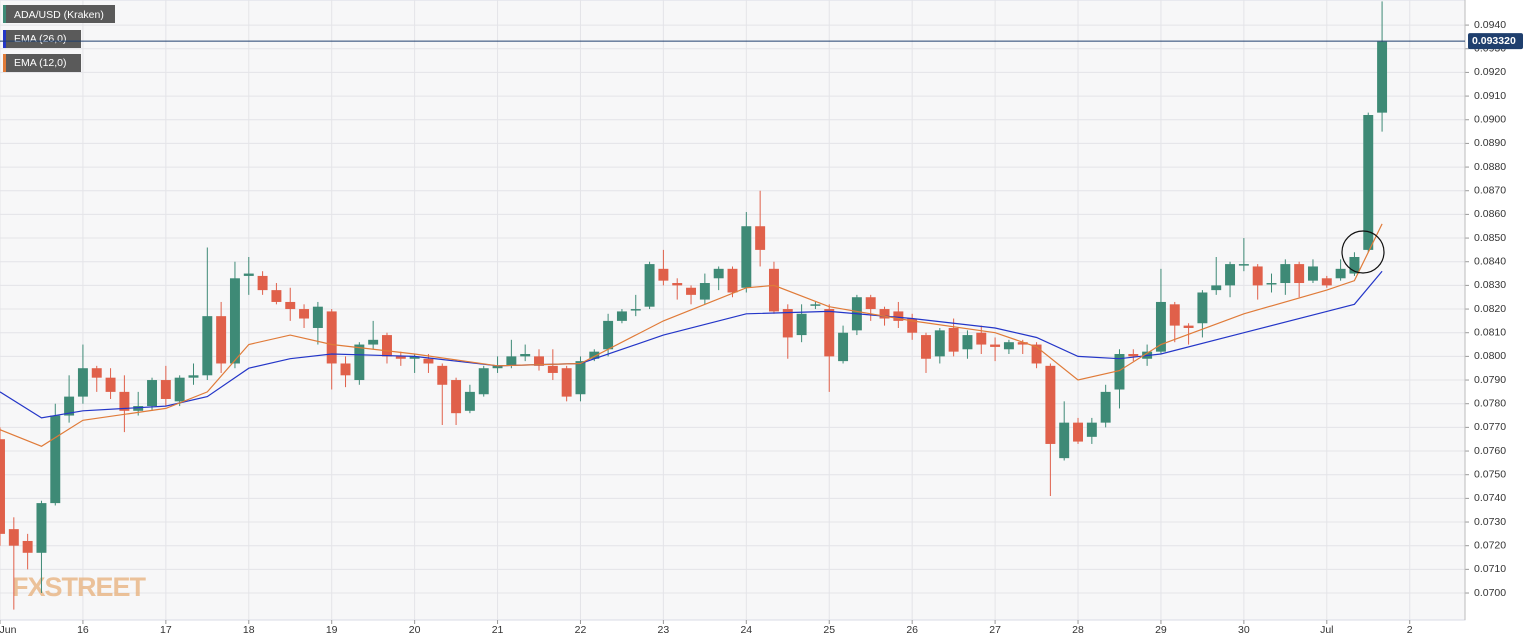 This screenshot has width=1536, height=641. Describe the element at coordinates (995, 630) in the screenshot. I see `x-tick-label: 27` at that location.